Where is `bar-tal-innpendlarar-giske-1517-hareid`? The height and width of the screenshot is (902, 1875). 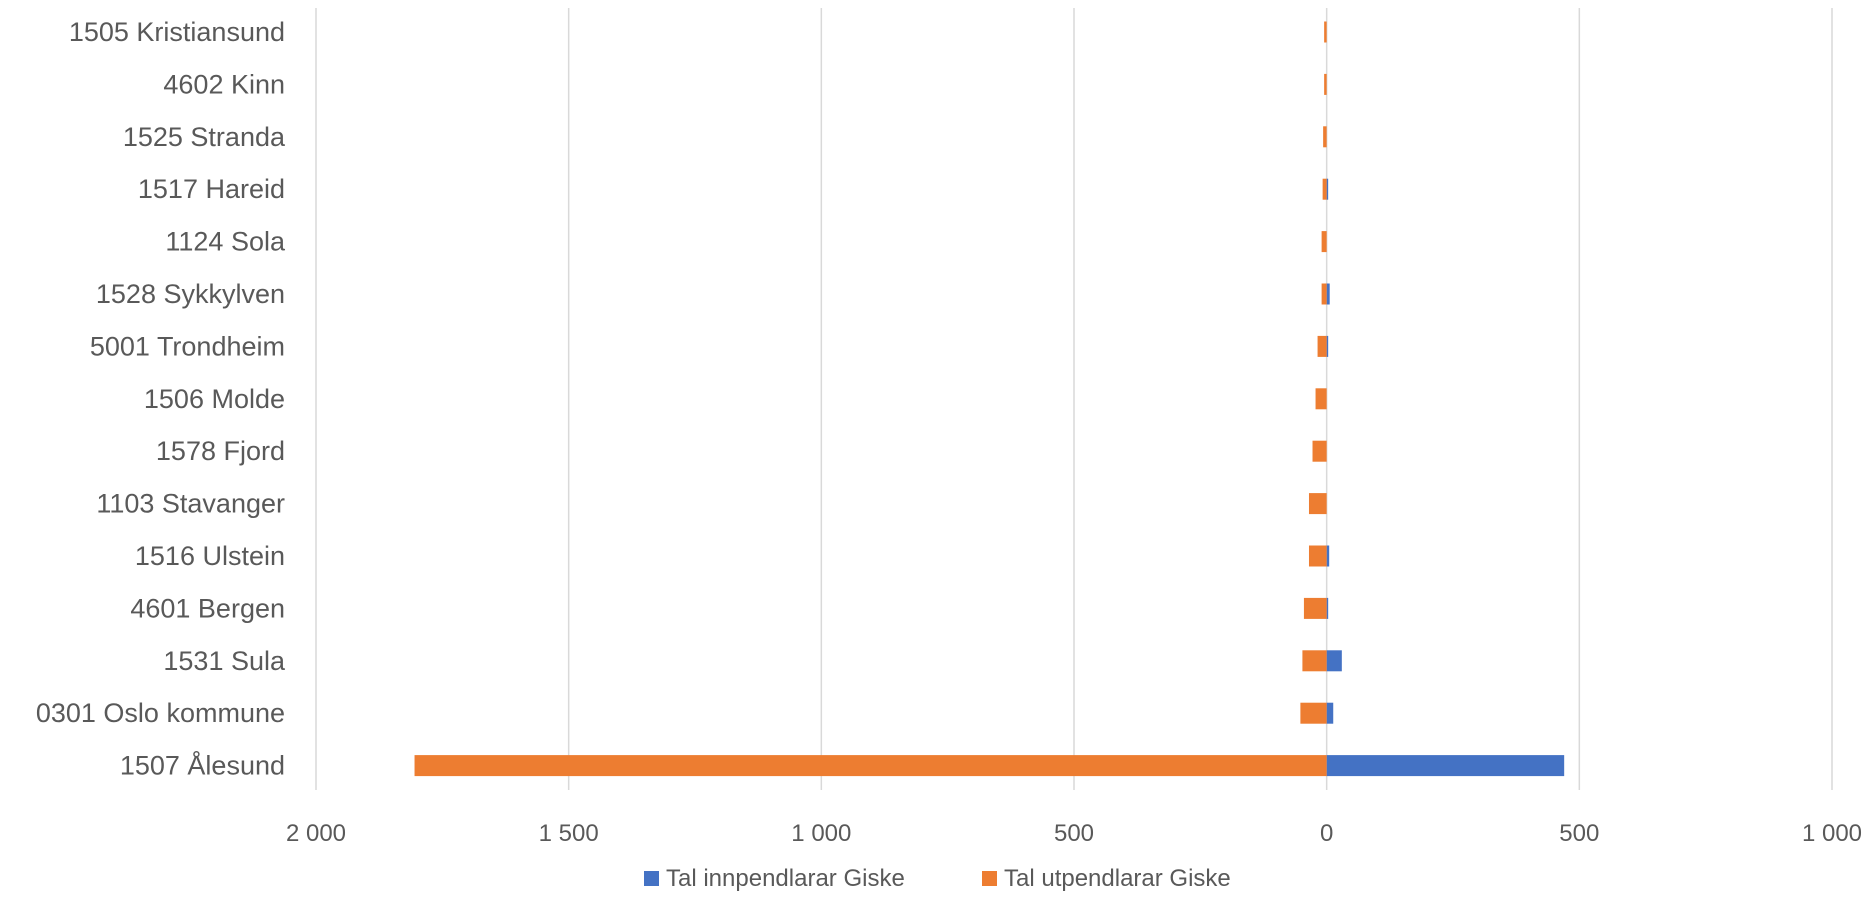
bar-tal-innpendlarar-giske-1517-hareid is located at coordinates (1327, 189).